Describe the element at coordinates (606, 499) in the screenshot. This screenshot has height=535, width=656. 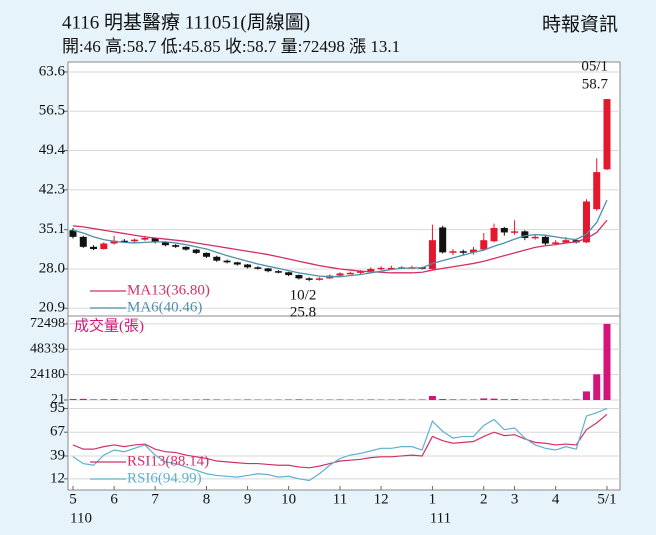
I see `x-tick-label: 5/1` at that location.